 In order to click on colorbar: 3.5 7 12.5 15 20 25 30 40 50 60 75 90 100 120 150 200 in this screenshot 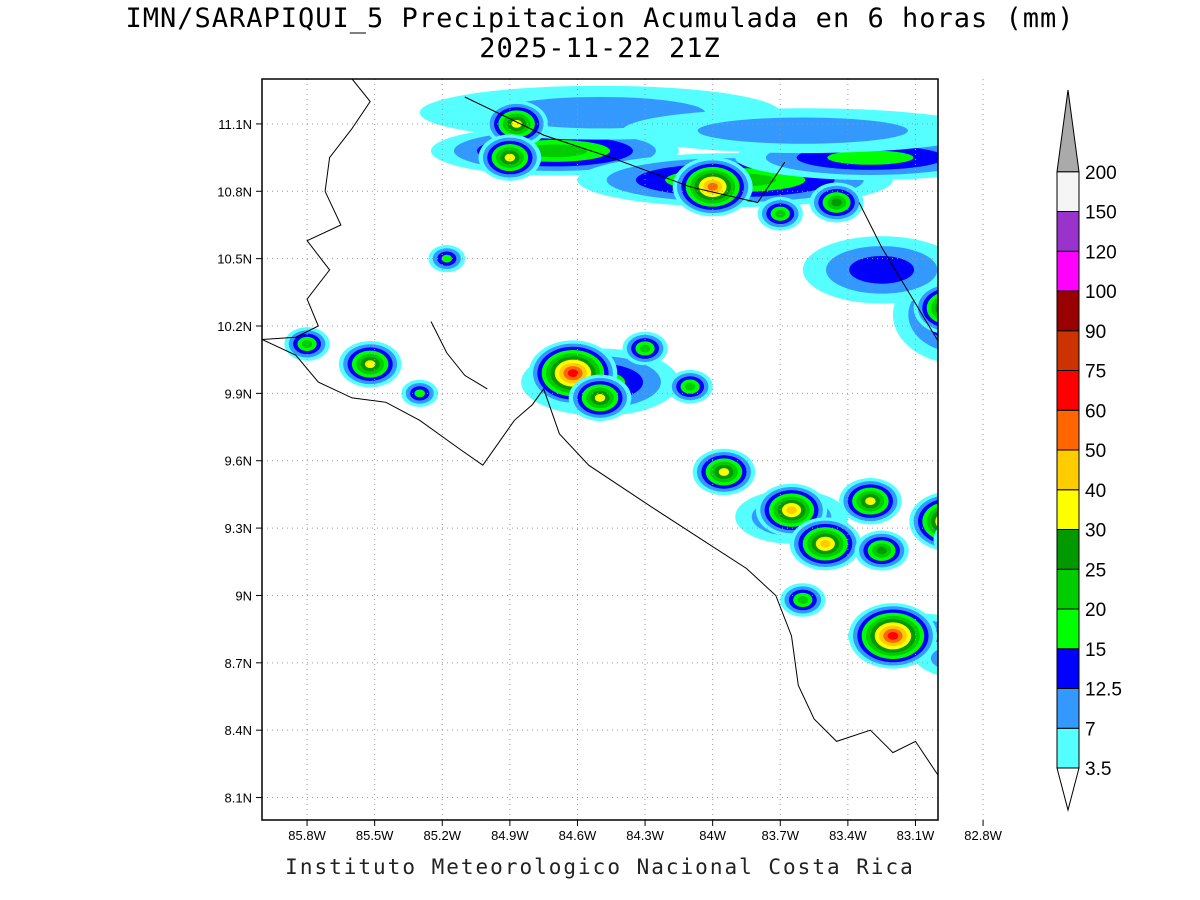, I will do `click(1089, 450)`.